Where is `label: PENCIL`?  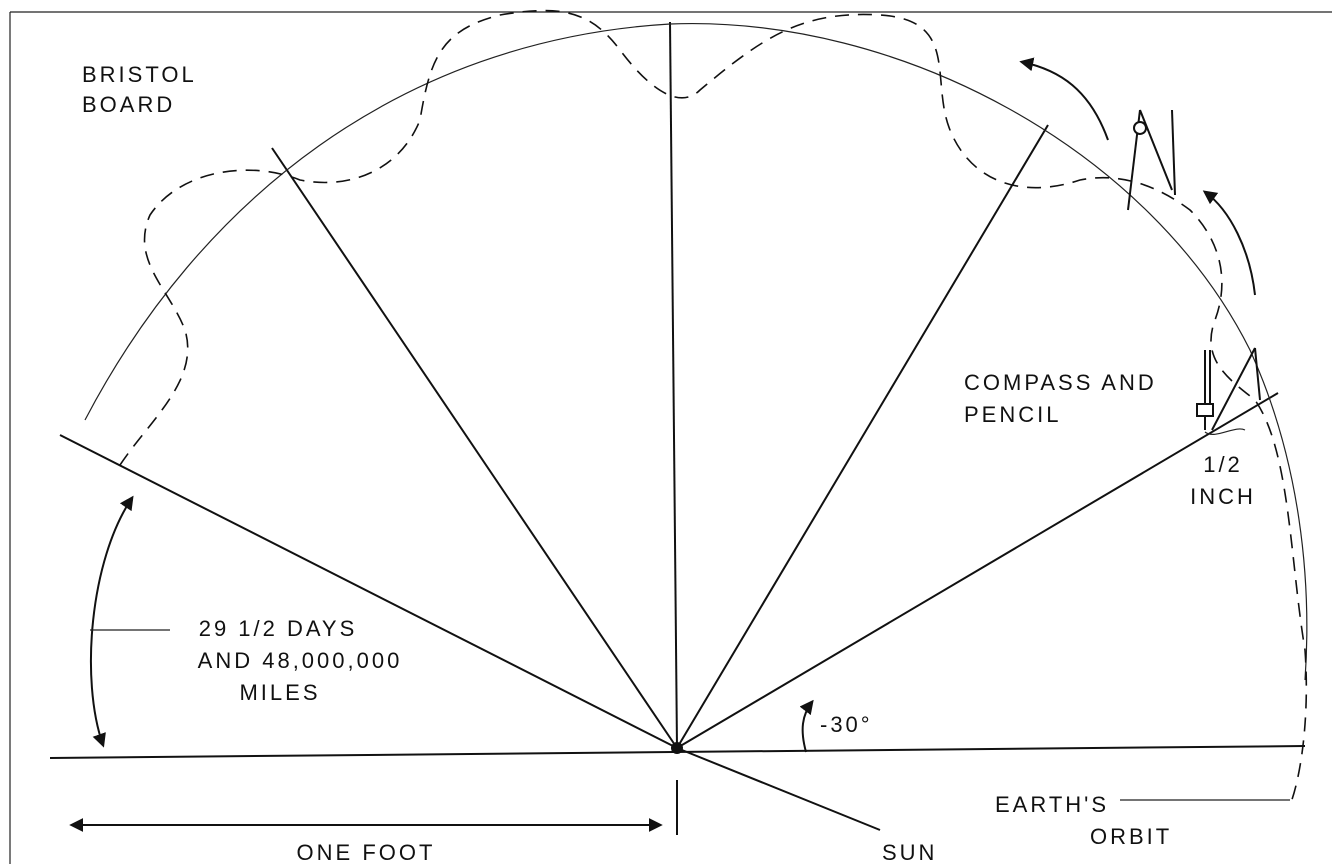
label: PENCIL is located at coordinates (1012, 414).